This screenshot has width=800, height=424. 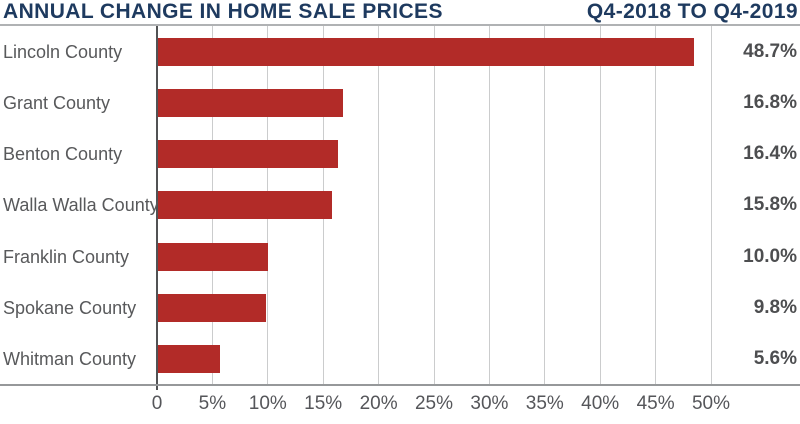 What do you see at coordinates (70, 307) in the screenshot?
I see `category-label: Spokane County` at bounding box center [70, 307].